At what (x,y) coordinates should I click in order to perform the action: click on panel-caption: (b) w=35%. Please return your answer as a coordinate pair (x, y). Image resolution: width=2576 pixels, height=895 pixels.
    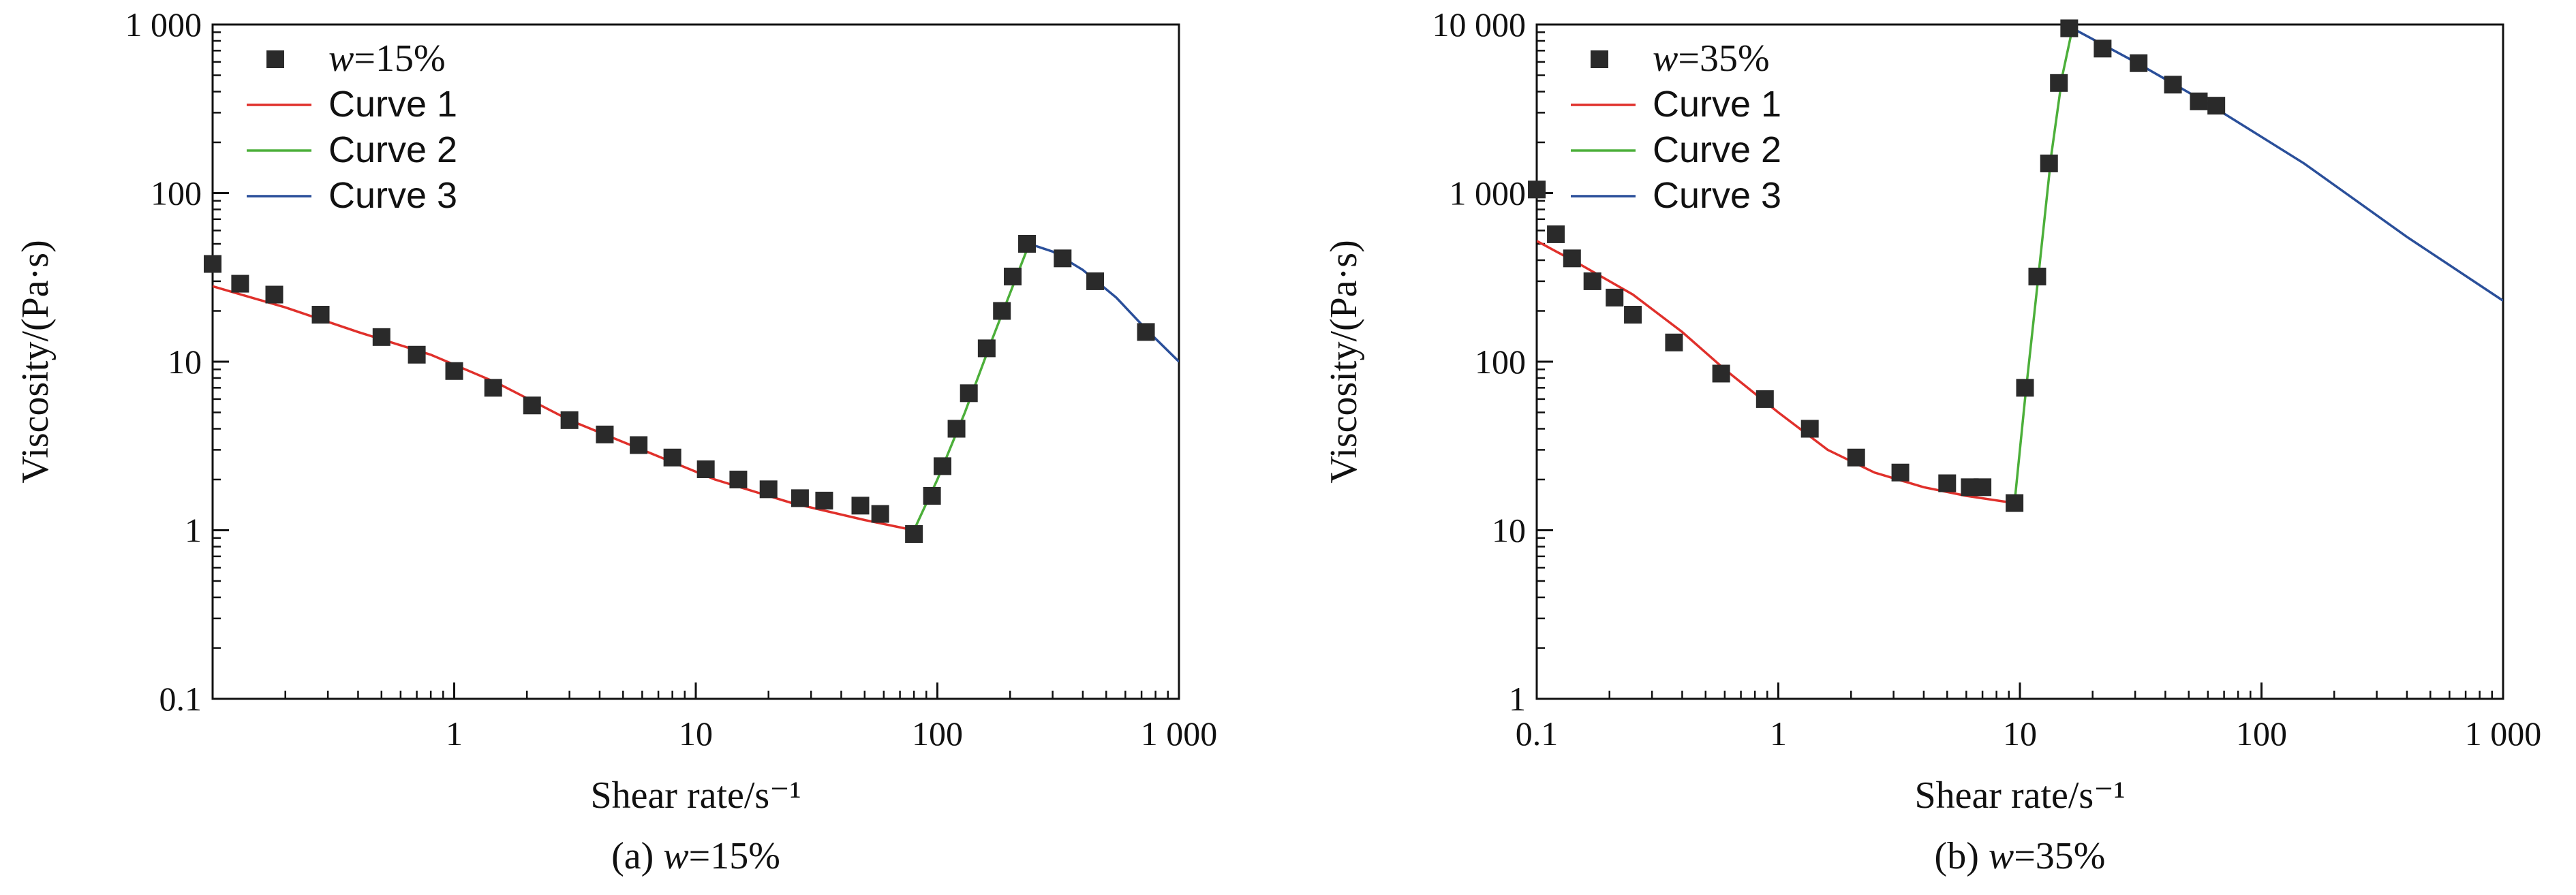
    Looking at the image, I should click on (2021, 856).